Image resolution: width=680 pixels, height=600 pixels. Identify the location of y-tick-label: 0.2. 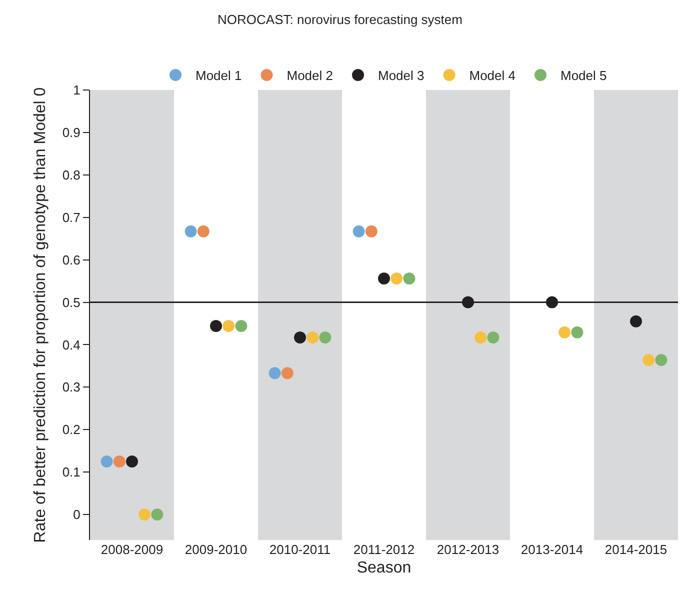
(71, 430).